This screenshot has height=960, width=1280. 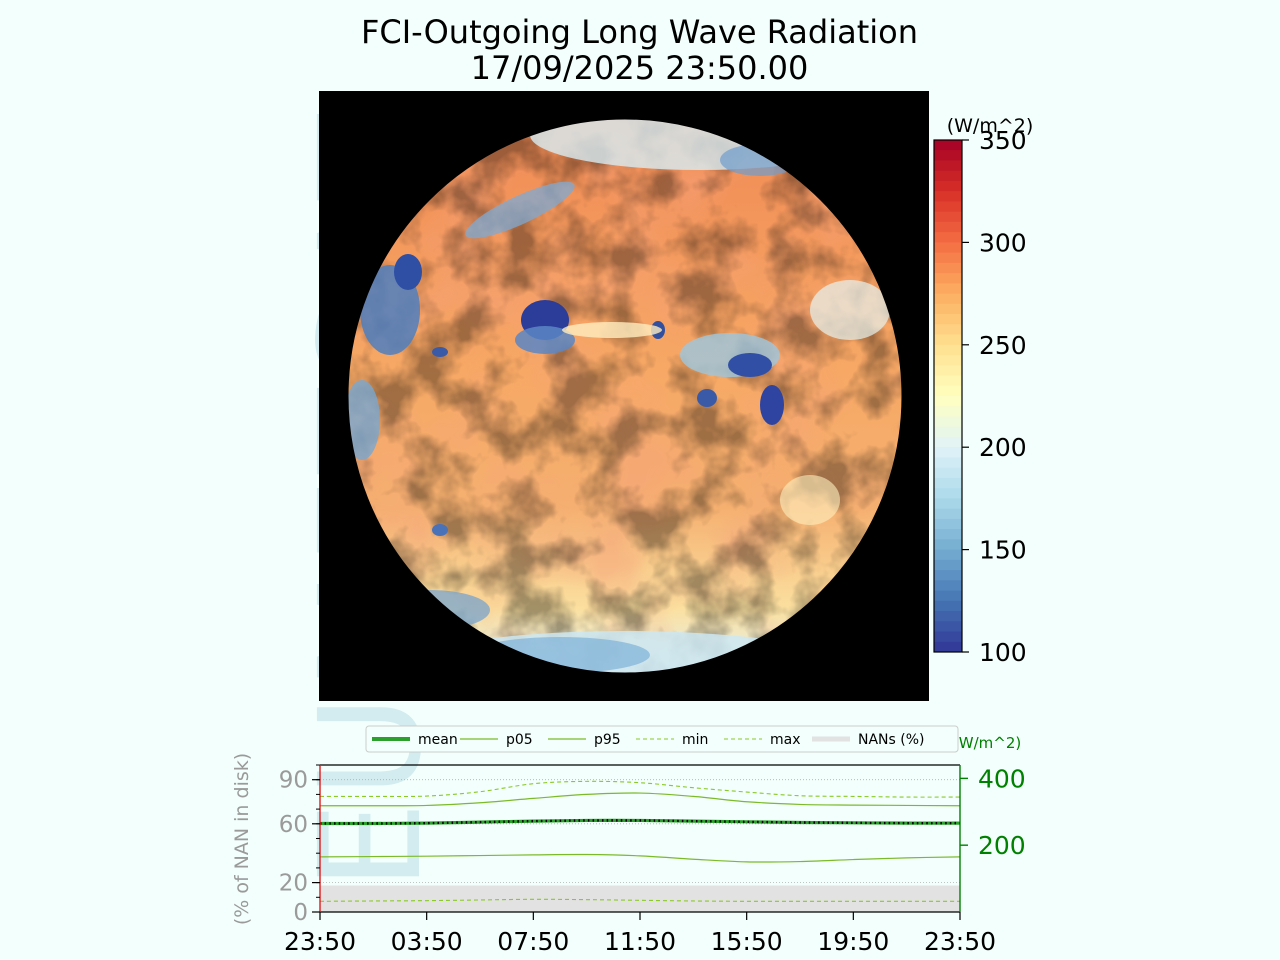 What do you see at coordinates (1003, 447) in the screenshot?
I see `colorbar-tick-label: 200` at bounding box center [1003, 447].